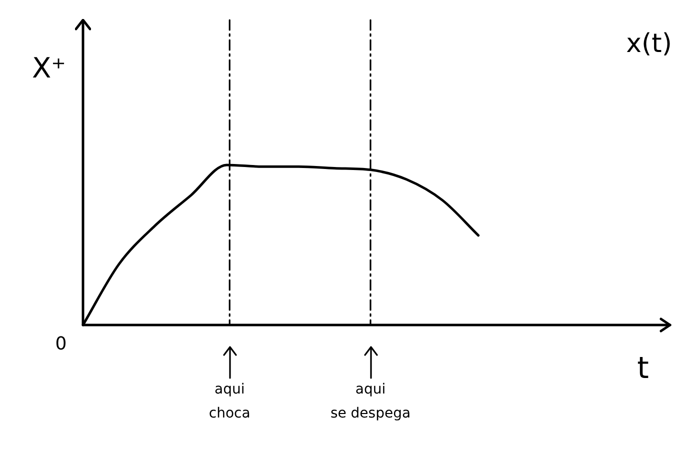 The width and height of the screenshot is (678, 454). I want to click on text: aqui choca, so click(229, 402).